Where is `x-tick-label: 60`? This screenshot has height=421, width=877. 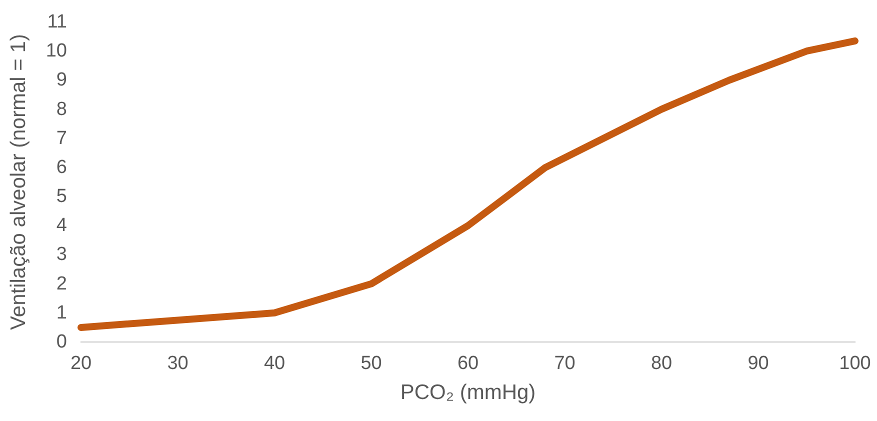 x-tick-label: 60 is located at coordinates (468, 363).